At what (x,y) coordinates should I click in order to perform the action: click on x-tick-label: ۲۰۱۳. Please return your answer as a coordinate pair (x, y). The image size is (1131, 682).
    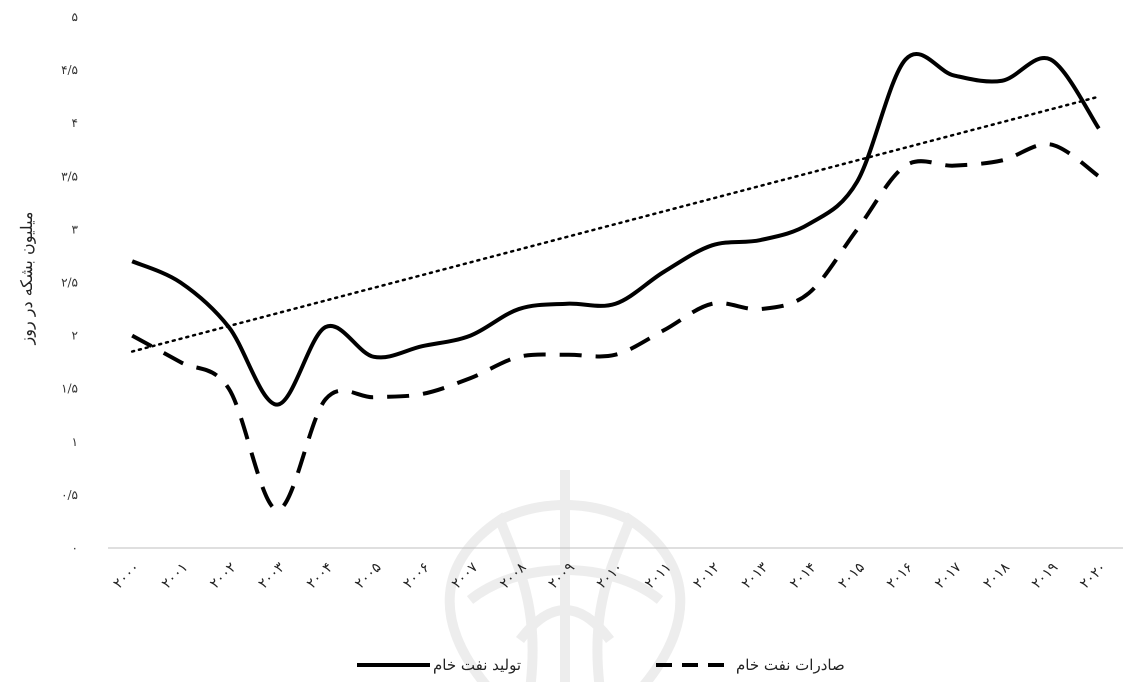
    Looking at the image, I should click on (755, 575).